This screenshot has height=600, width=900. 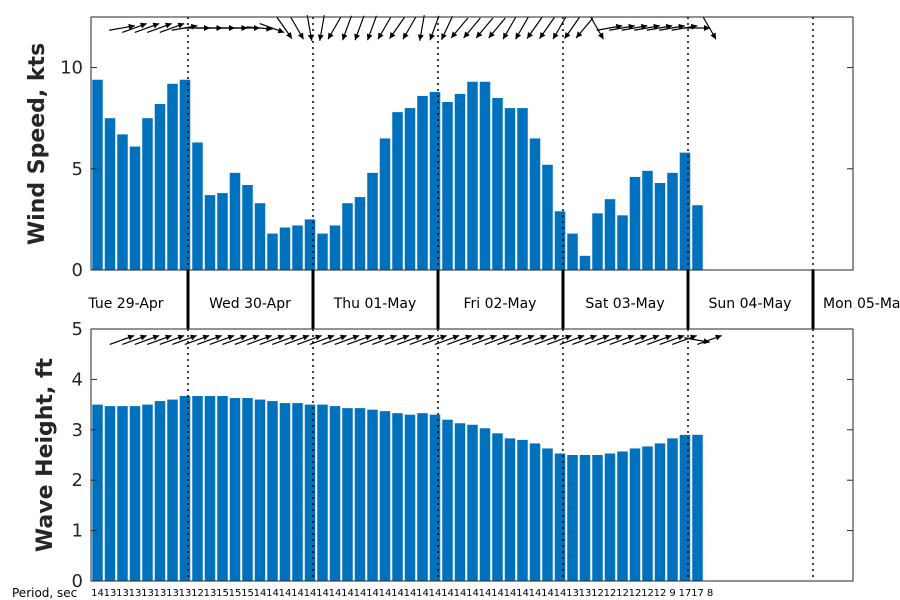 What do you see at coordinates (125, 304) in the screenshot?
I see `day-label: Tue 29-Apr` at bounding box center [125, 304].